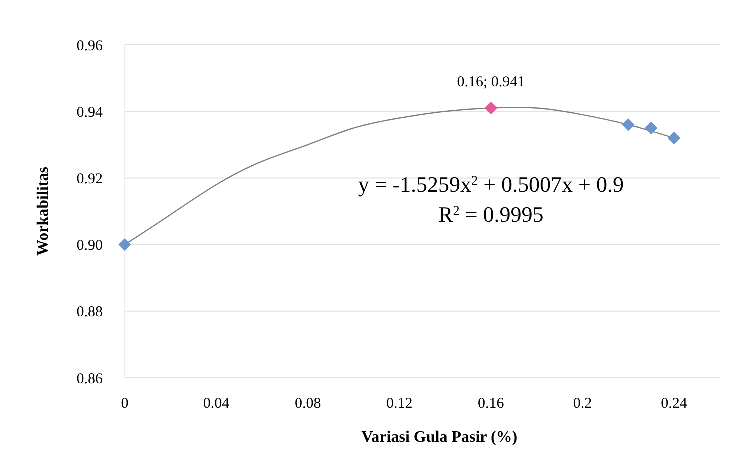 The height and width of the screenshot is (462, 750). I want to click on y-axis-title: Workabilitas, so click(43, 211).